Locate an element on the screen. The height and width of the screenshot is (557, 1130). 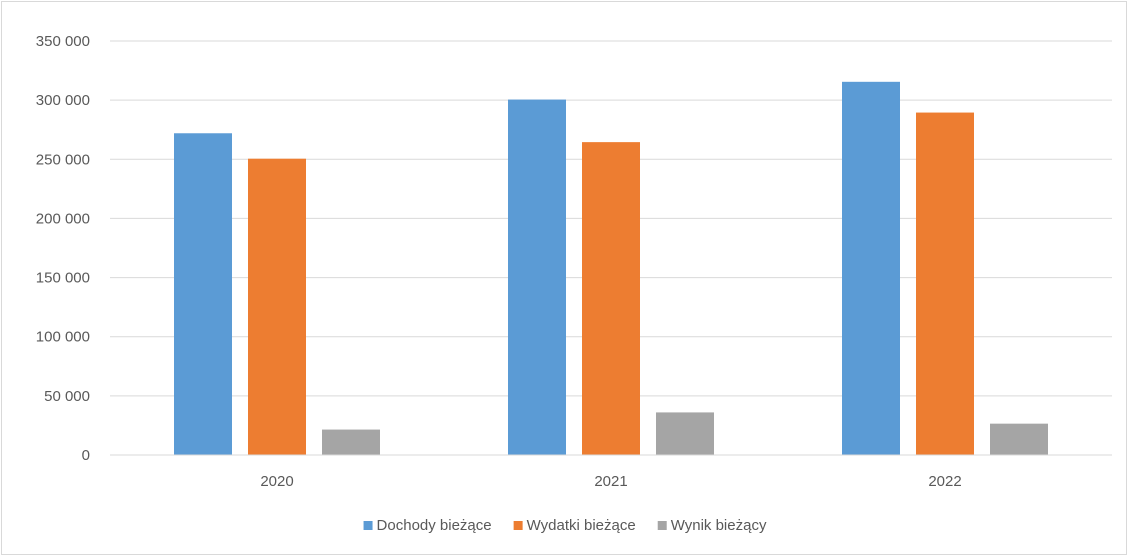
legend-label: Wynik bieżący is located at coordinates (719, 525).